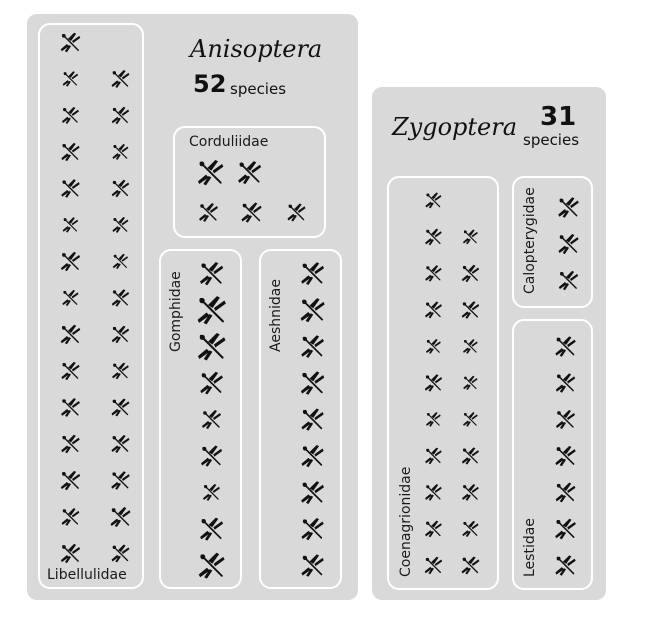  Describe the element at coordinates (256, 49) in the screenshot. I see `suborder-title: Anisoptera` at that location.